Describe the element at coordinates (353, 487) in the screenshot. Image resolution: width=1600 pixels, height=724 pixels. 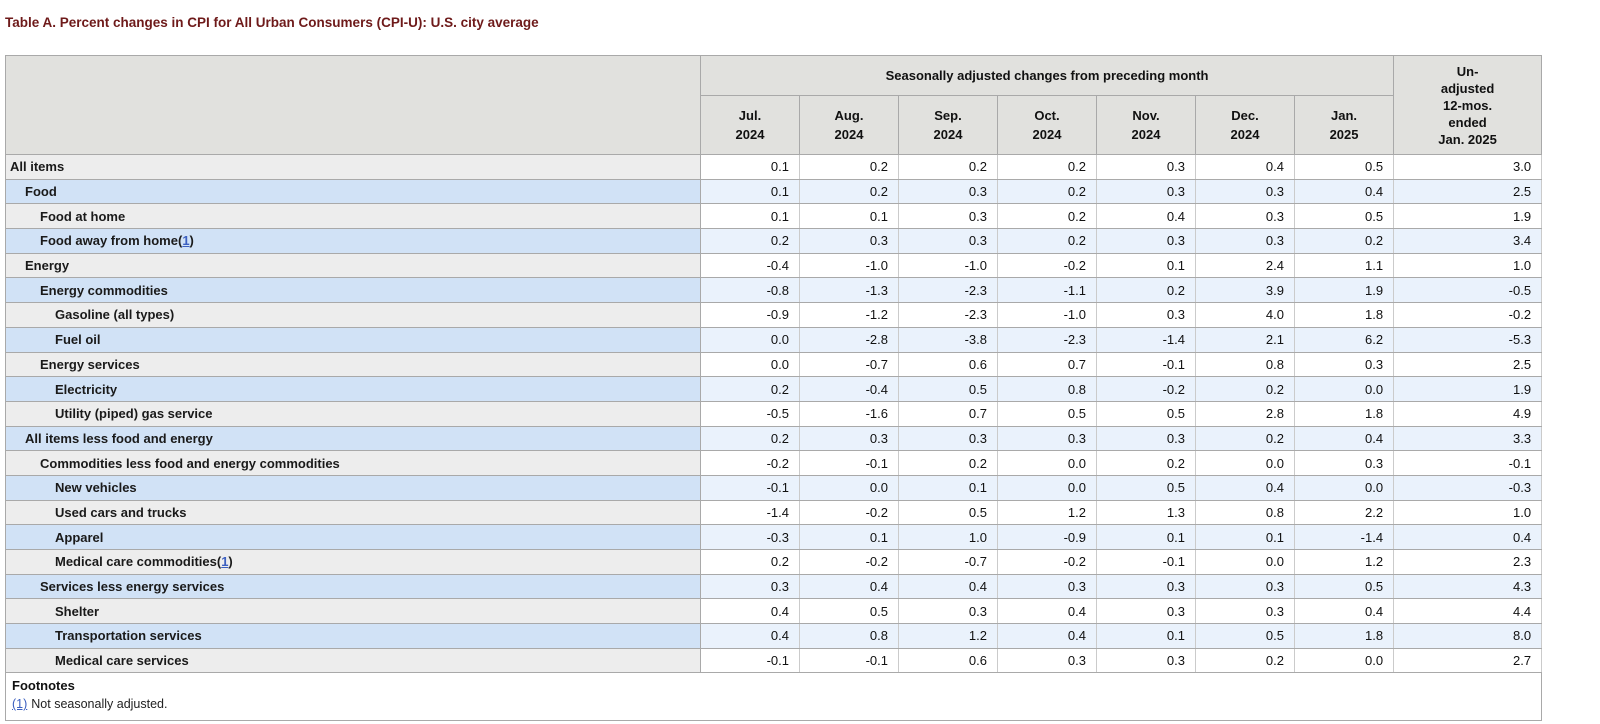
I see `row-label: New vehicles` at that location.